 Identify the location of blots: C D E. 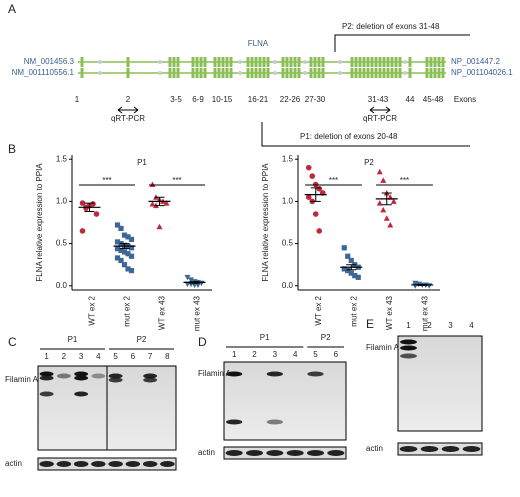
(191, 333).